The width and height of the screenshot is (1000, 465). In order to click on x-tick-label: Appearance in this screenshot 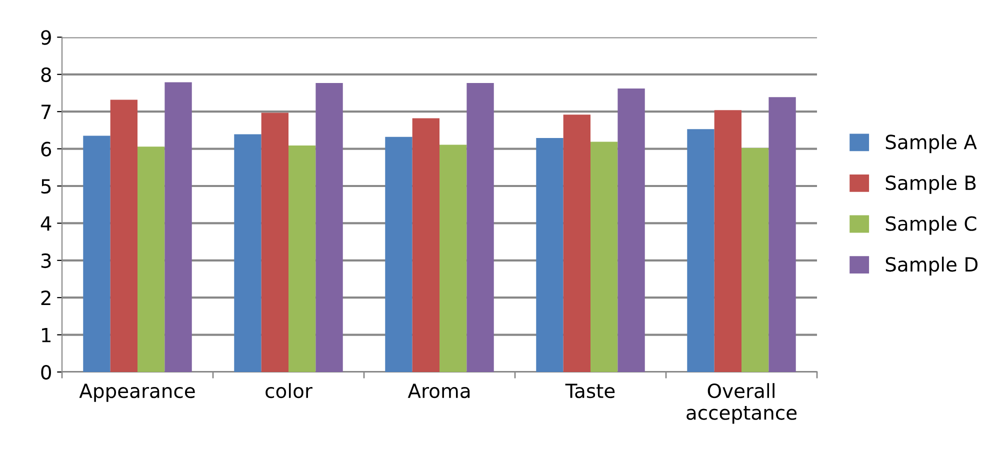, I will do `click(137, 393)`.